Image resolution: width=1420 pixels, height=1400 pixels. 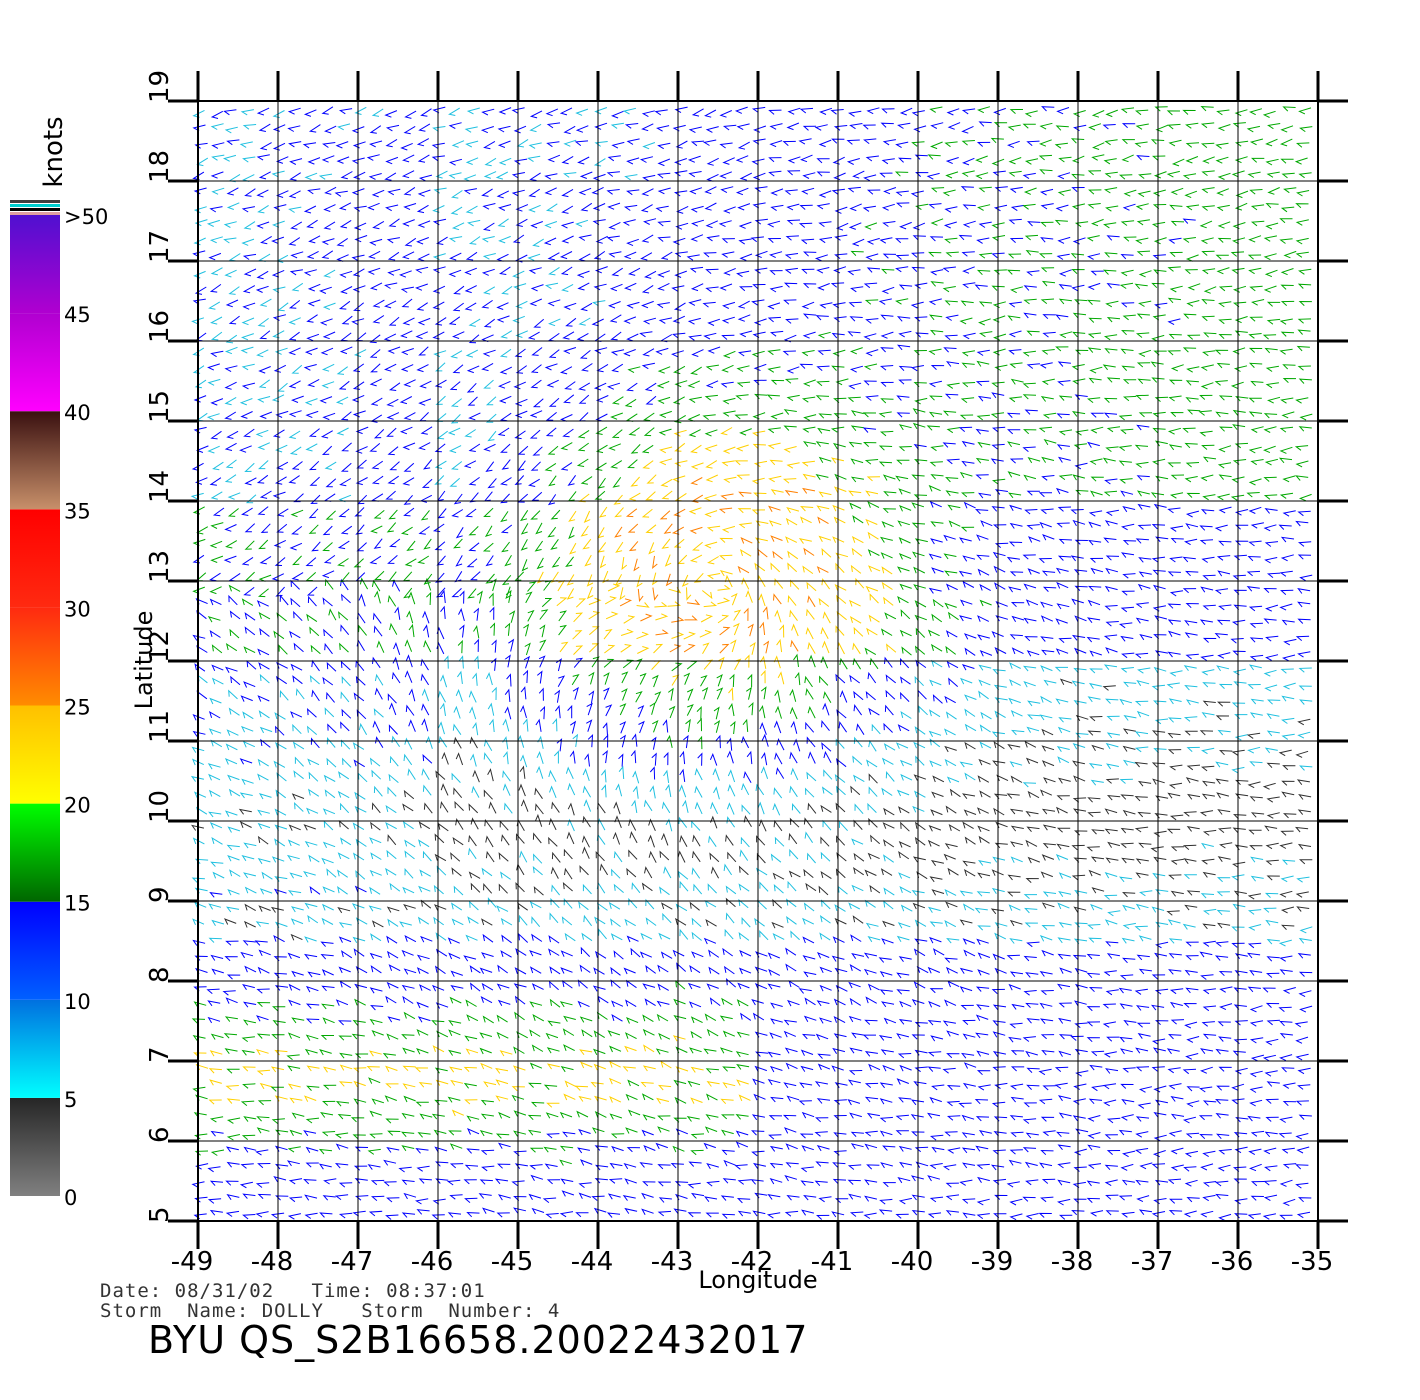 I want to click on x-tick-label: -49, so click(x=192, y=1262).